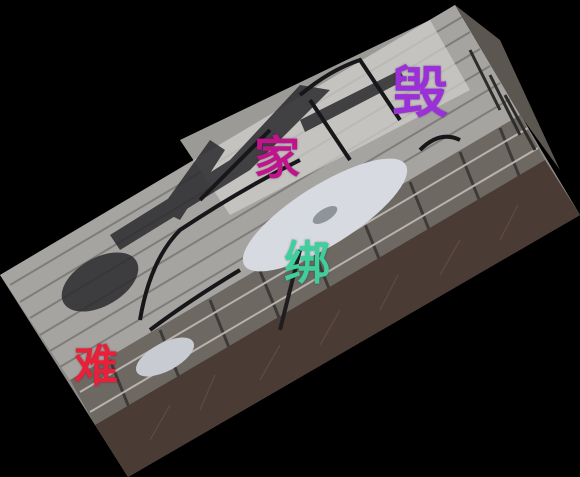  Describe the element at coordinates (307, 263) in the screenshot. I see `overlay-character-xu: 绑` at that location.